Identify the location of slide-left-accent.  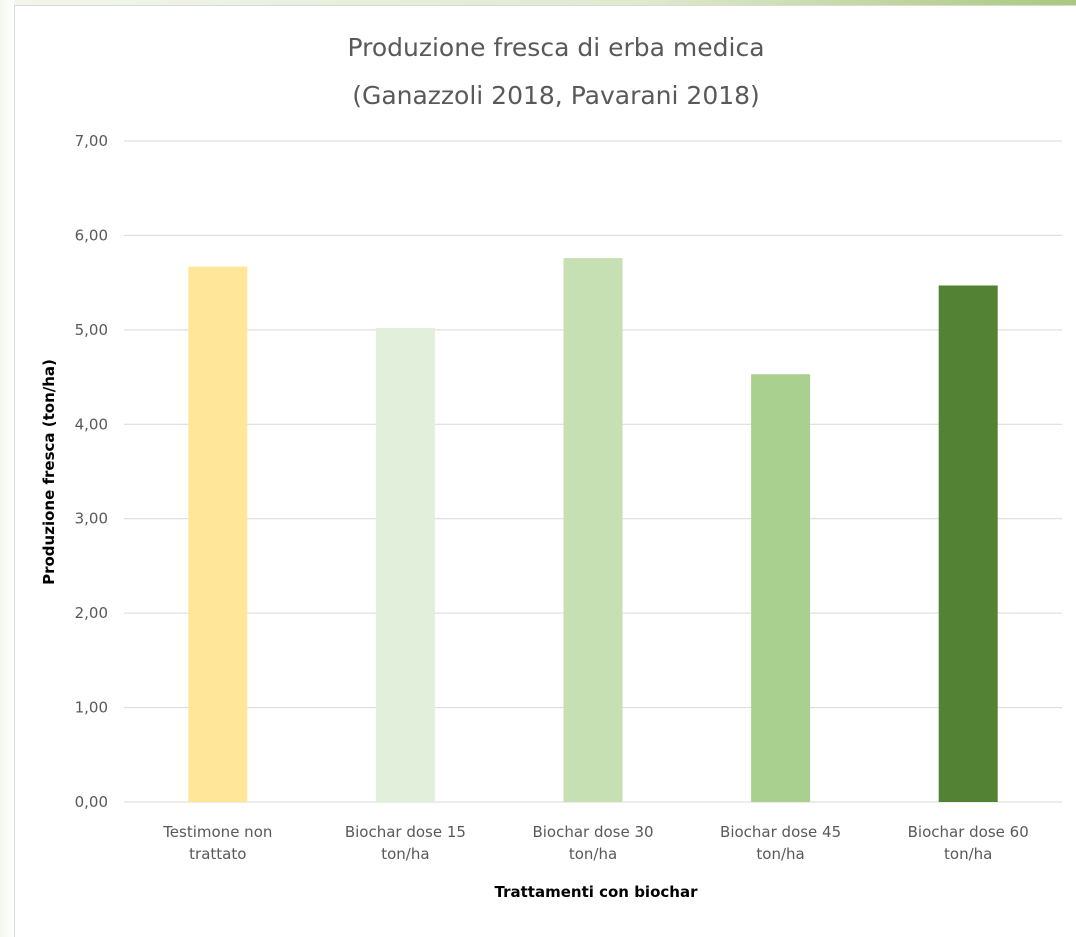
(7, 468).